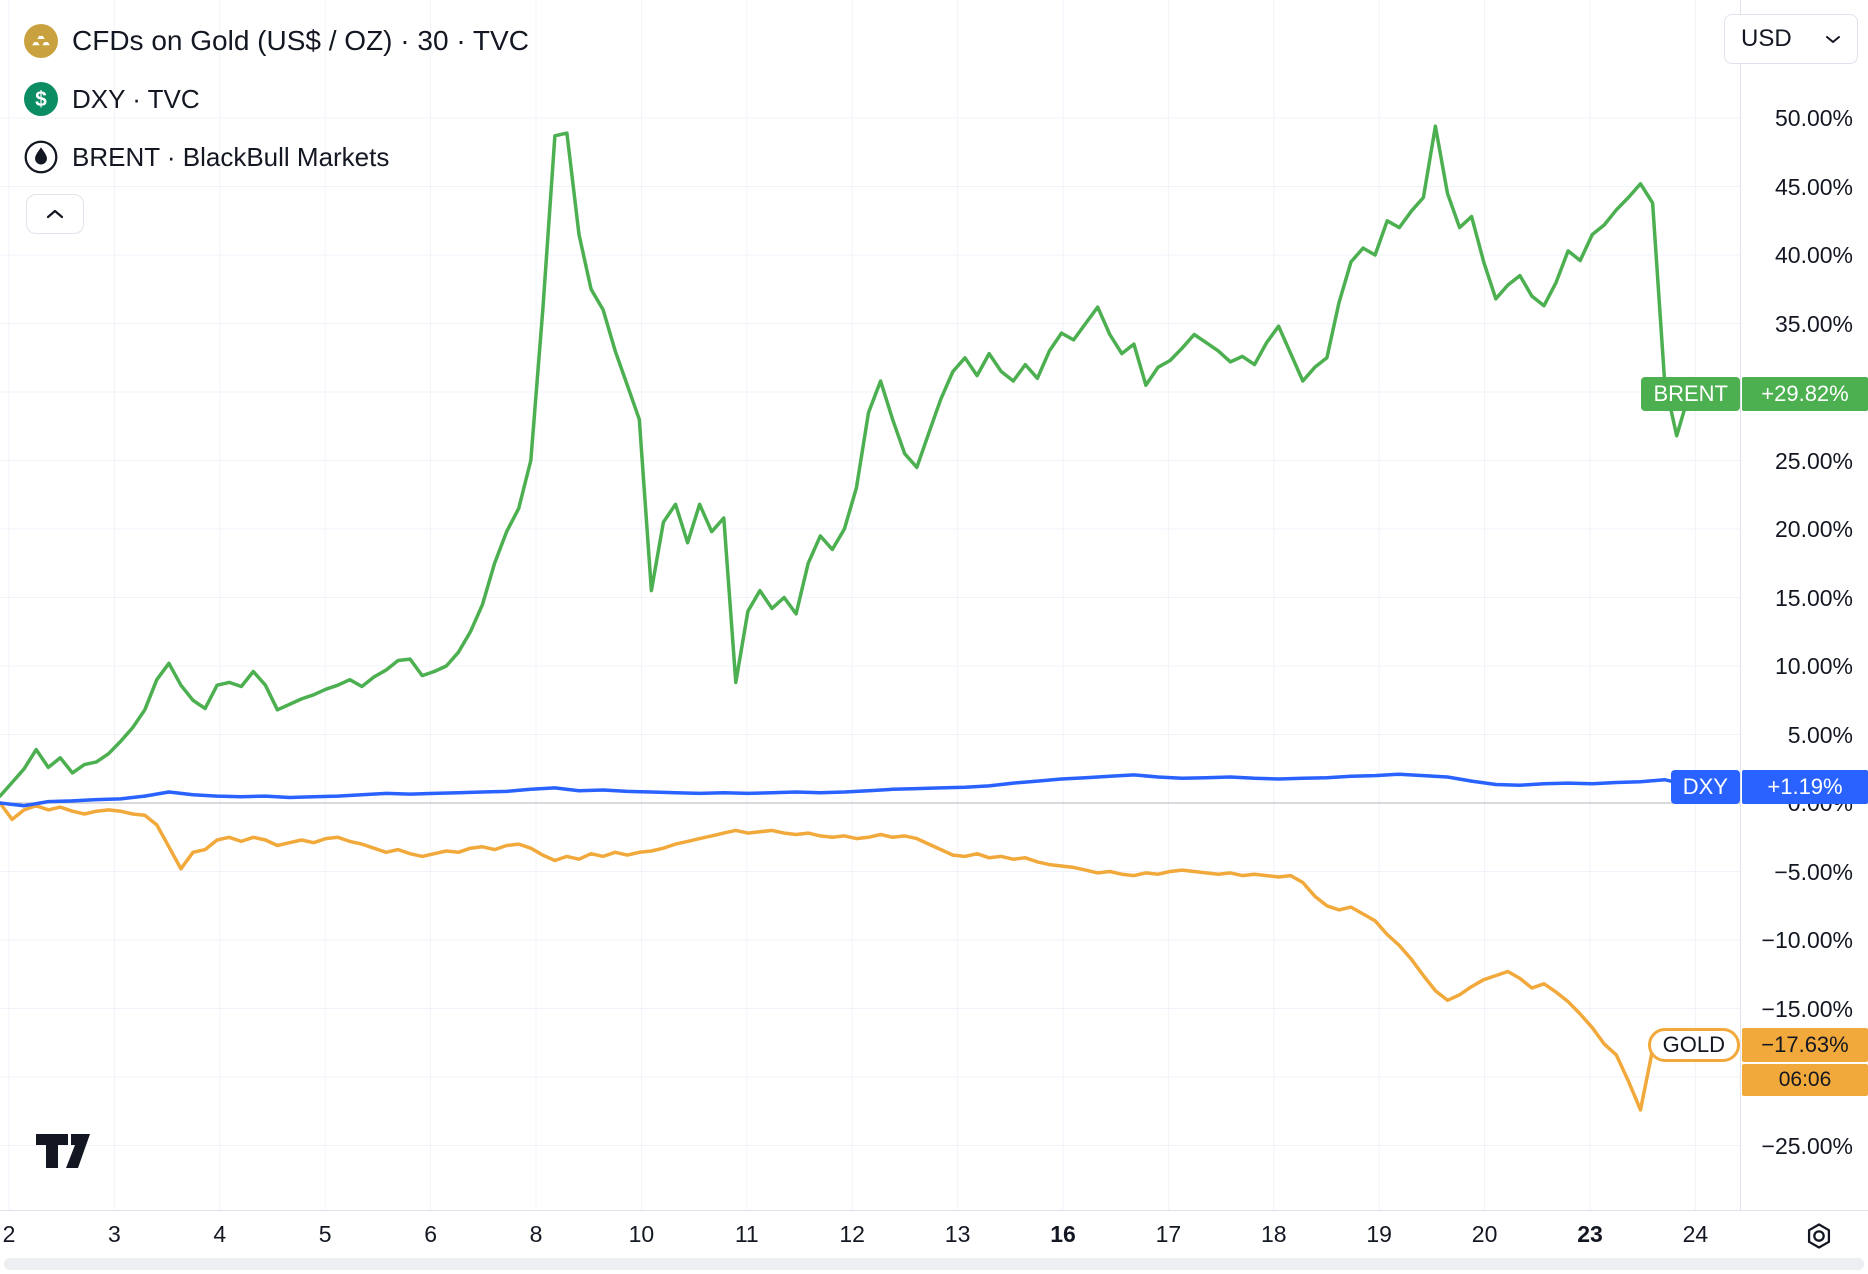  What do you see at coordinates (430, 1234) in the screenshot?
I see `time-axis-label: 6` at bounding box center [430, 1234].